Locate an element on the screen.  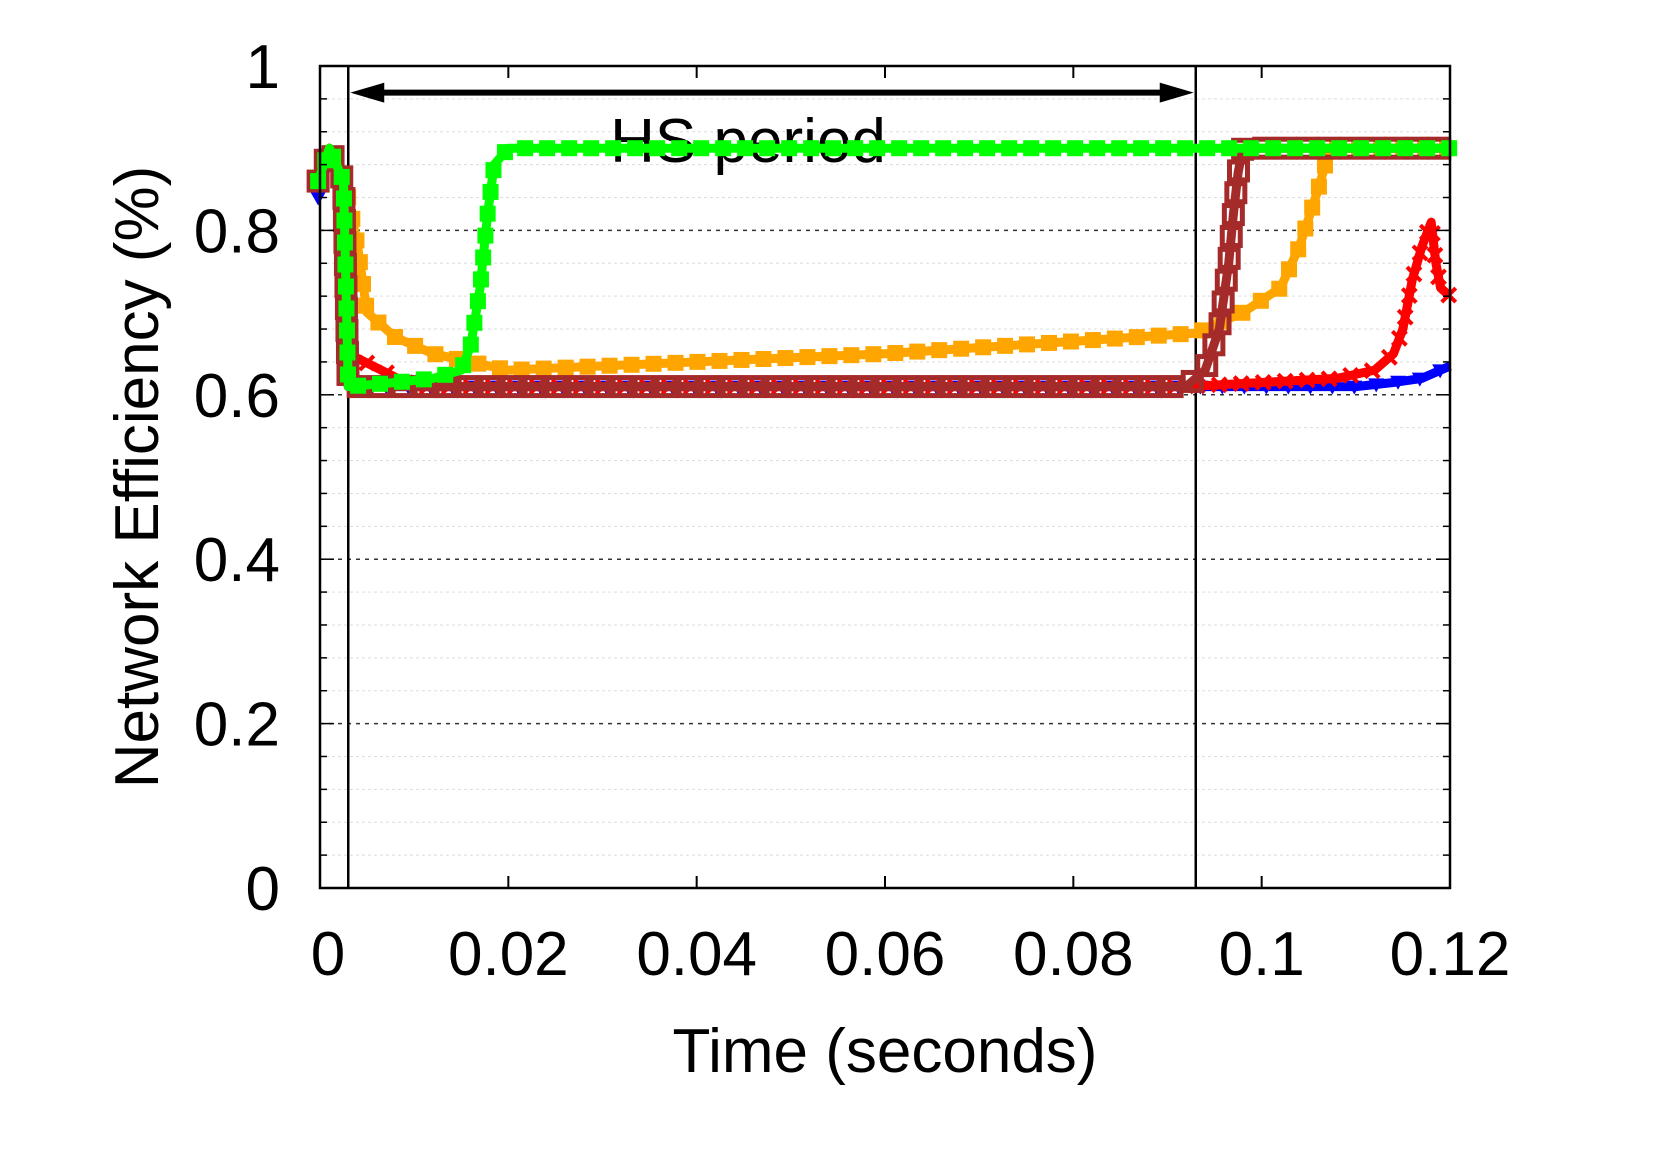
y-tick-label: 0 is located at coordinates (263, 889).